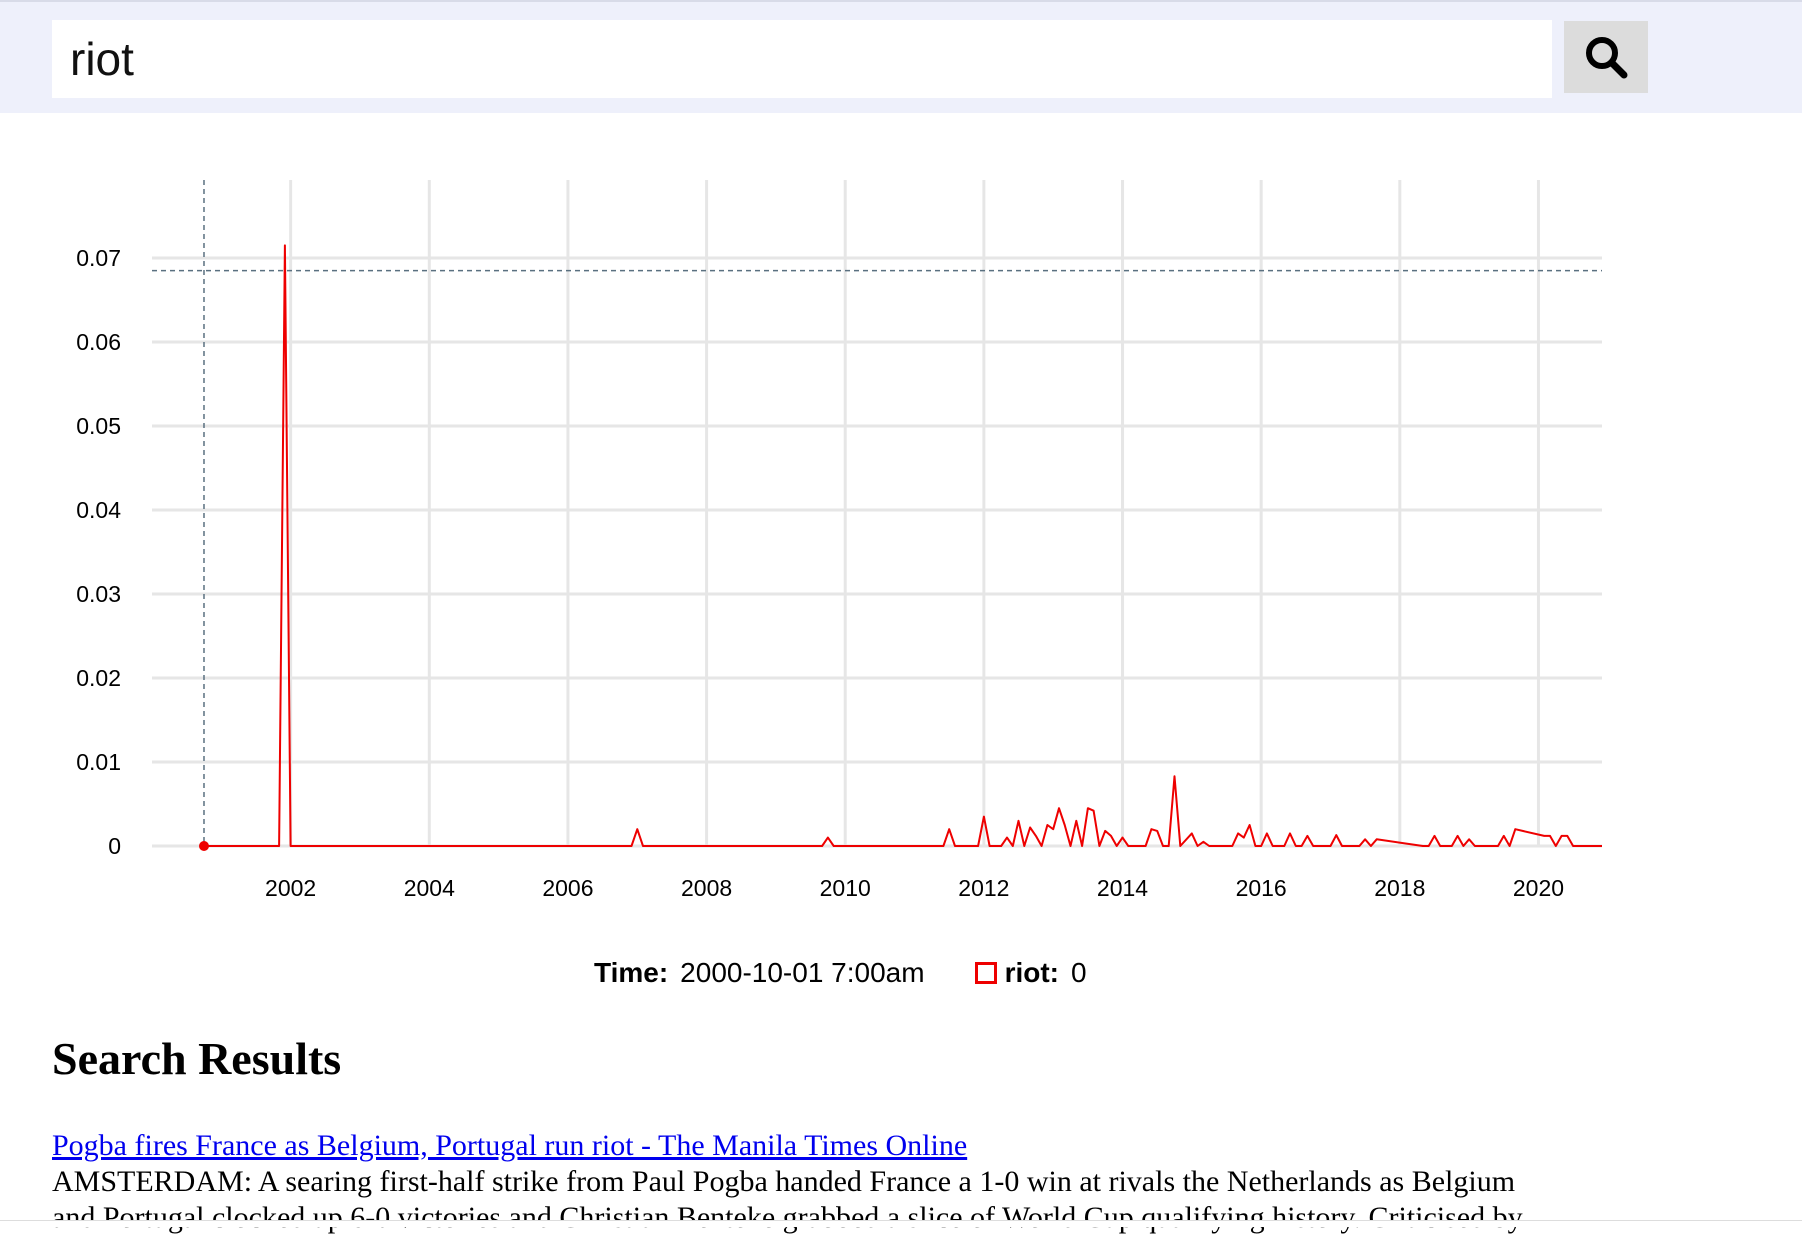  What do you see at coordinates (1122, 888) in the screenshot?
I see `x-tick-label: 2014` at bounding box center [1122, 888].